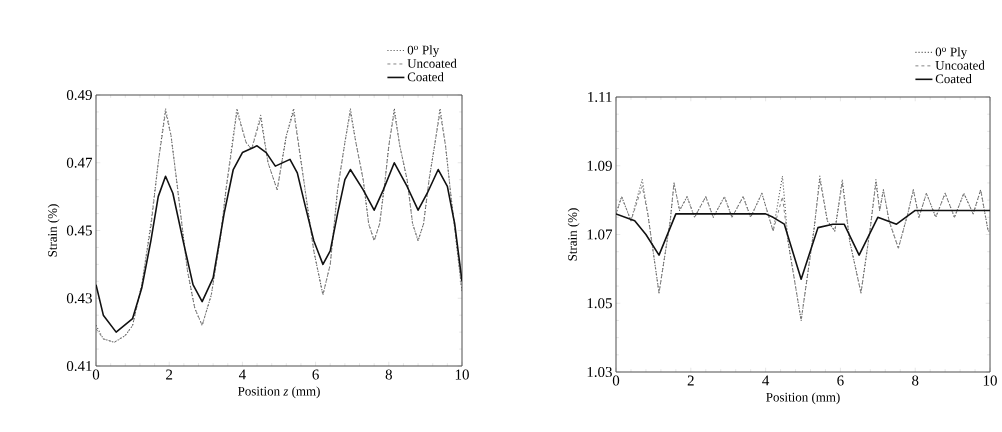  Describe the element at coordinates (599, 165) in the screenshot. I see `y-tick-label: 1.09` at that location.